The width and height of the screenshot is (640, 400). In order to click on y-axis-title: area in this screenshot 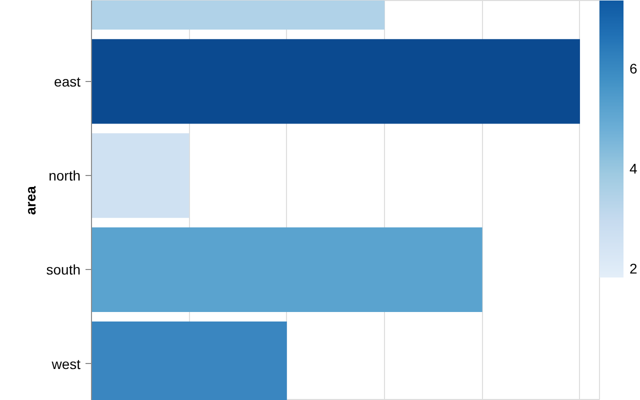, I will do `click(30, 200)`.